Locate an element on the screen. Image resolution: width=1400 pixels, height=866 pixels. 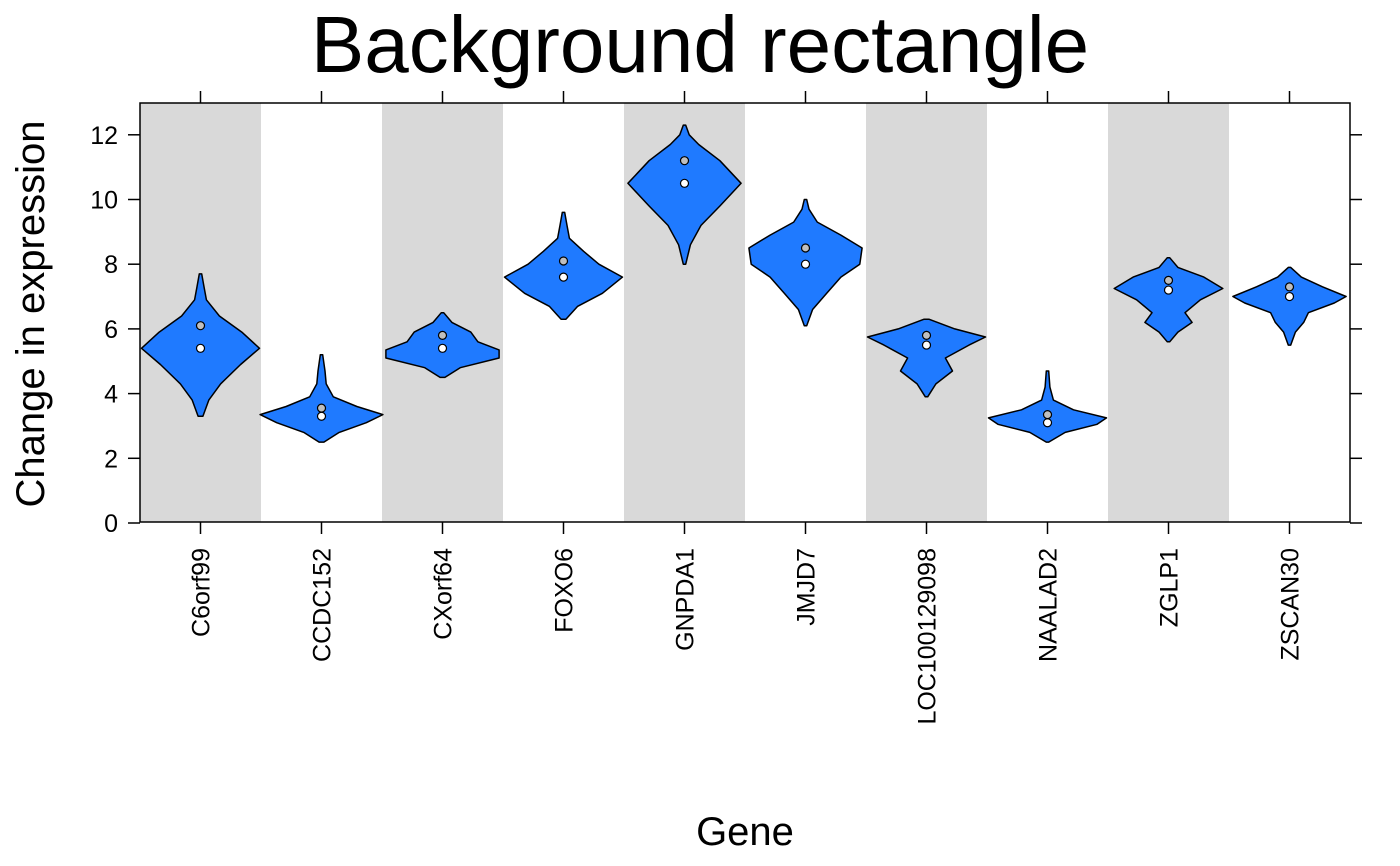
x-tick-label-C6orf99: C6orf99 is located at coordinates (202, 592).